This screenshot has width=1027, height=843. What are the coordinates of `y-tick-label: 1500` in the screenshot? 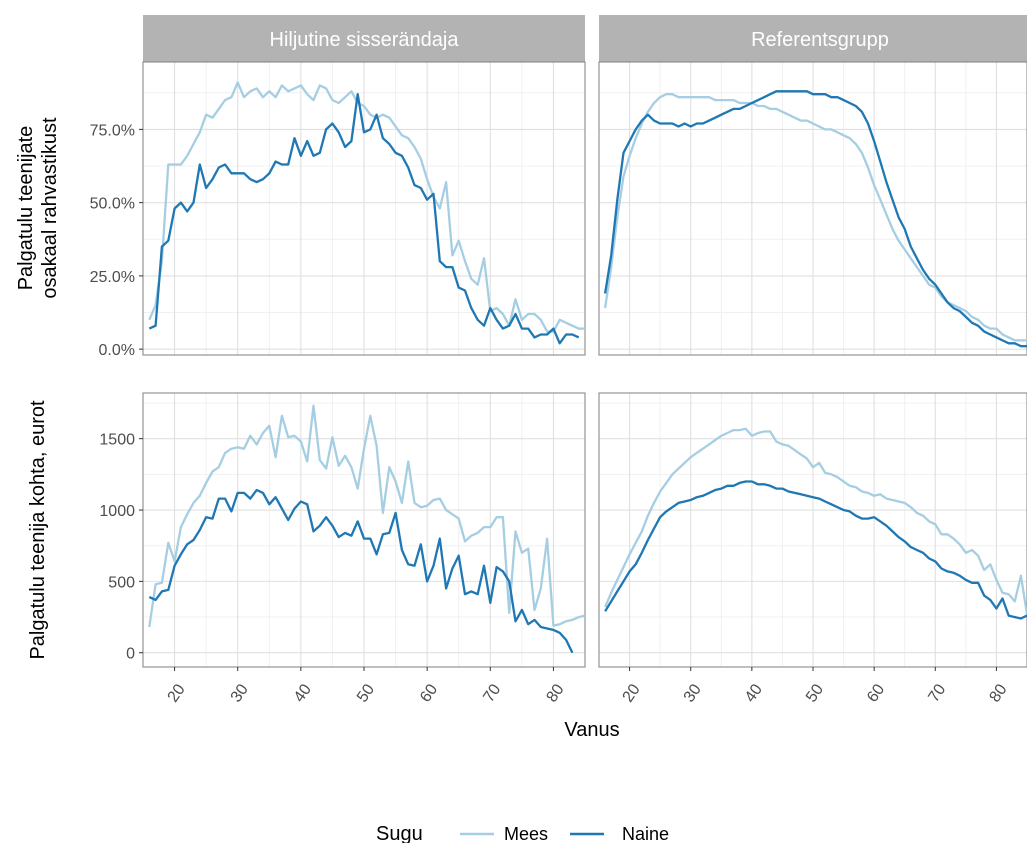 It's located at (117, 440).